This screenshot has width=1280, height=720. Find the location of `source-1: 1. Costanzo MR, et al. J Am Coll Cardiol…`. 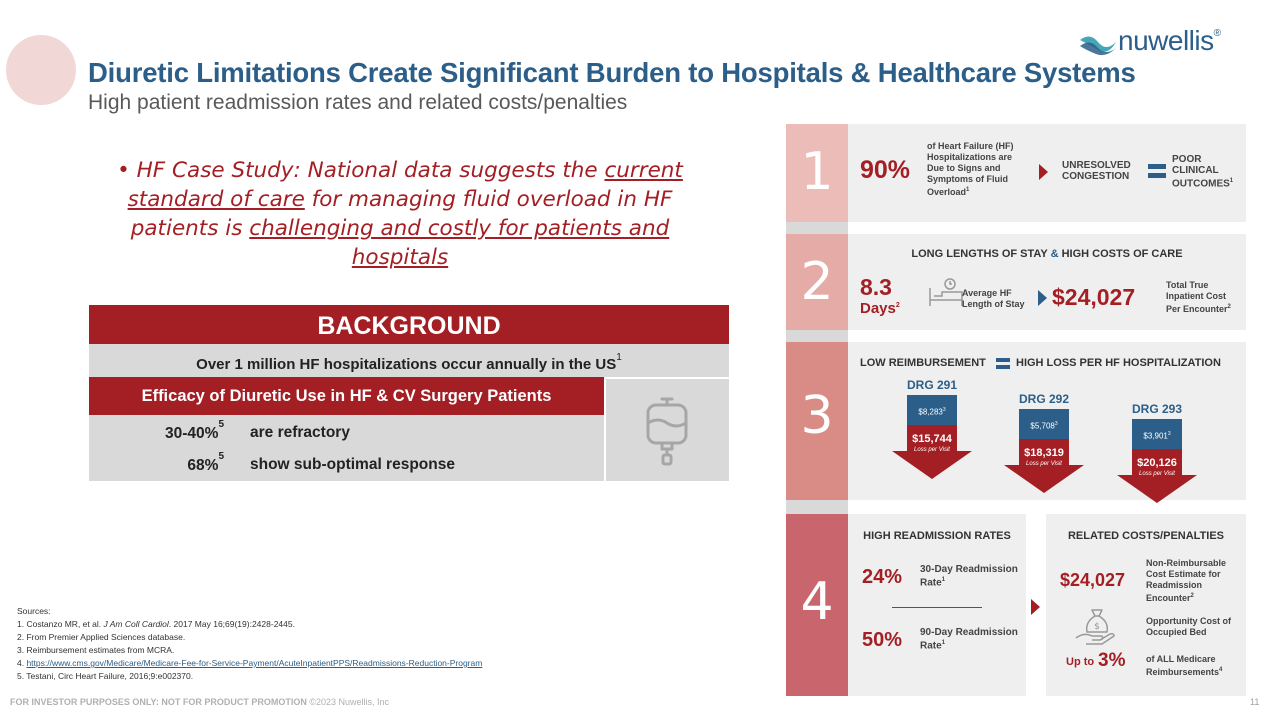

source-1: 1. Costanzo MR, et al. J Am Coll Cardiol… is located at coordinates (156, 624).